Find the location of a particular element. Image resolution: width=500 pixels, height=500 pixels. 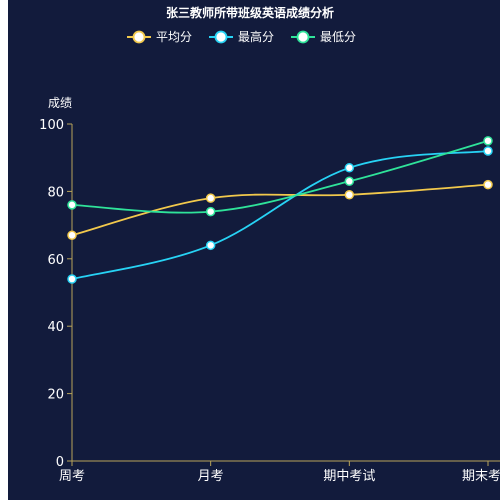

x-tick-label: 周考 is located at coordinates (72, 476).